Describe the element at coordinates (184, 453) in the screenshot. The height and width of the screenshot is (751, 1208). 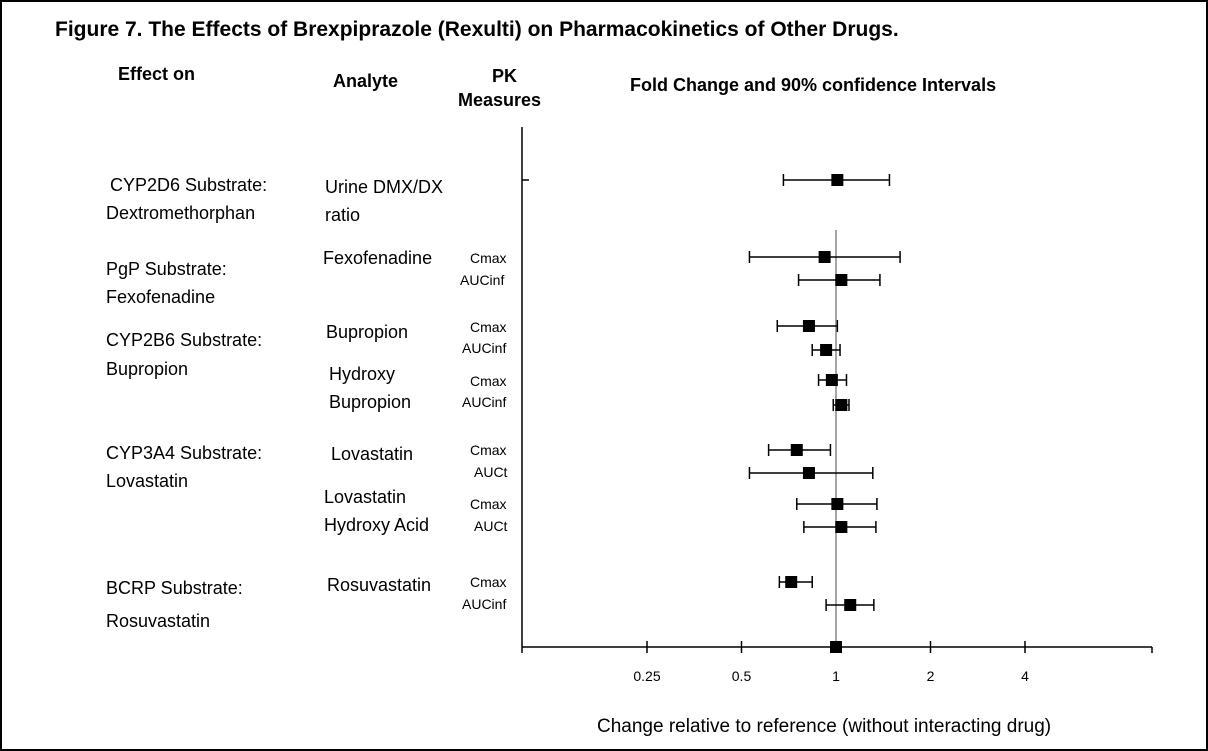
I see `group-label-line1: CYP3A4 Substrate:` at that location.